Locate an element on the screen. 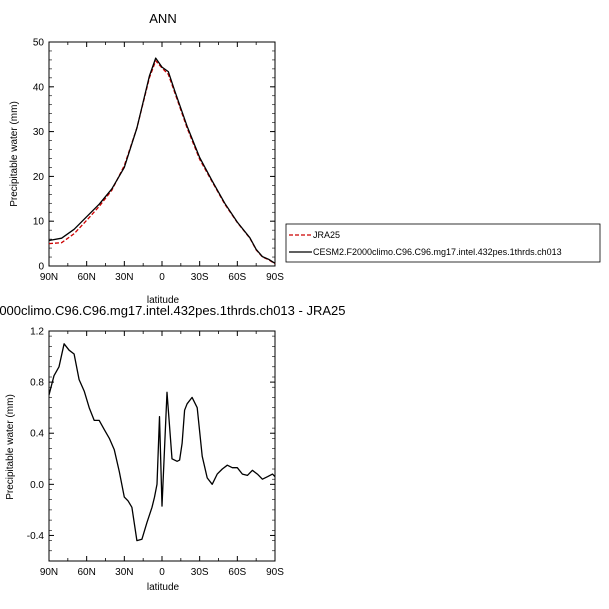 This screenshot has width=609, height=609. y-tick-label-1-1: 0.0 is located at coordinates (37, 485).